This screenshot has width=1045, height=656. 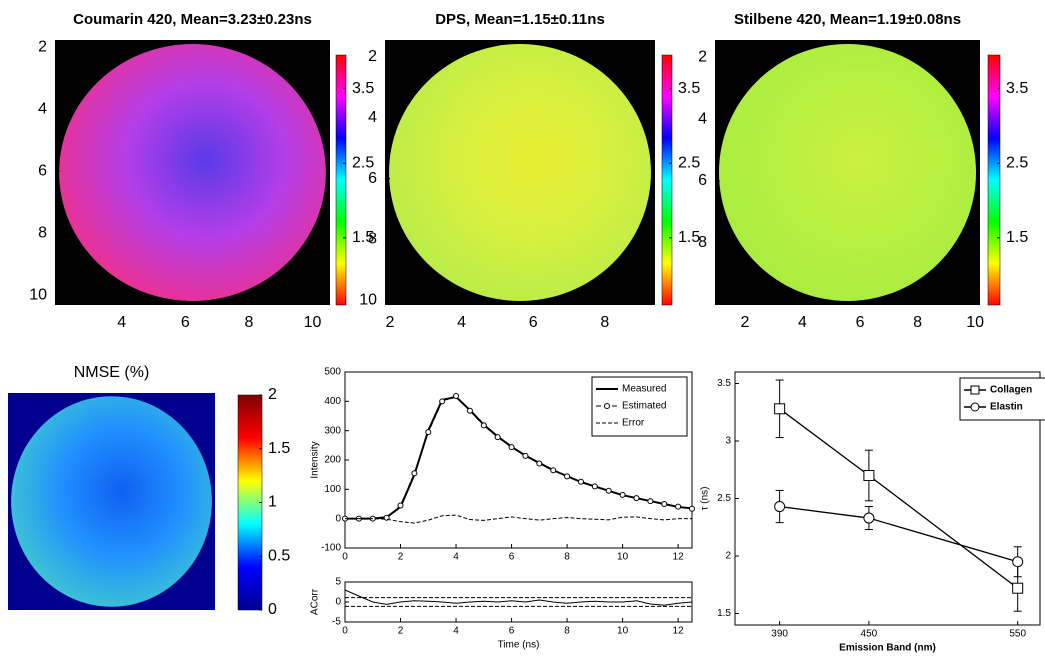 I want to click on y-tick-label: 200, so click(x=332, y=460).